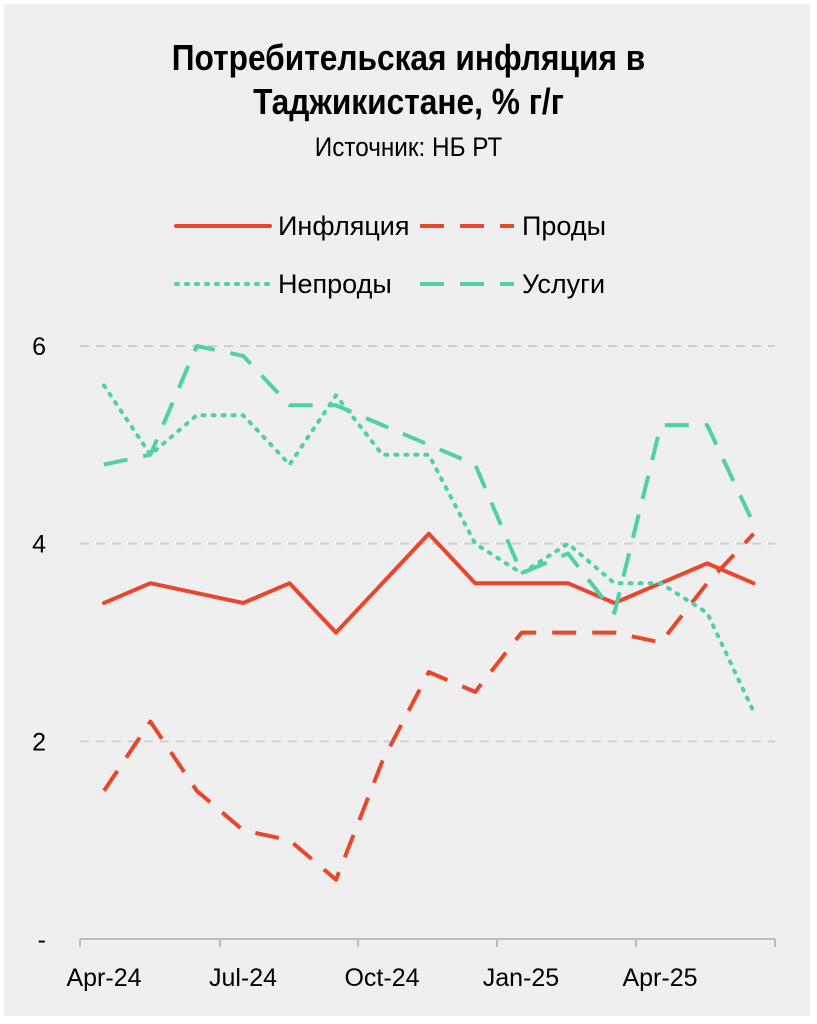  I want to click on chart-title-line2: Таджикистане, % г/г, so click(408, 101).